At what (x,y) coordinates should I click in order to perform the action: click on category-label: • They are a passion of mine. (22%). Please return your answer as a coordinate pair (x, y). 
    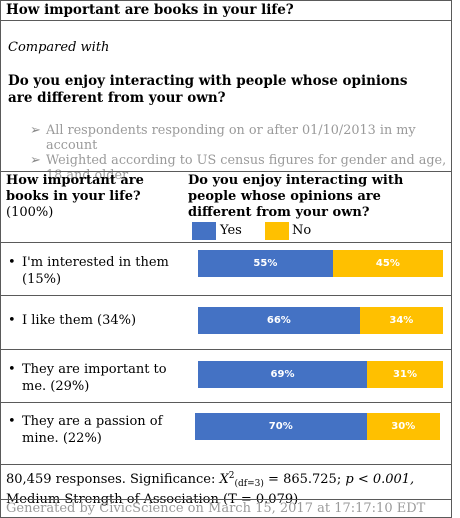
    Looking at the image, I should click on (85, 430).